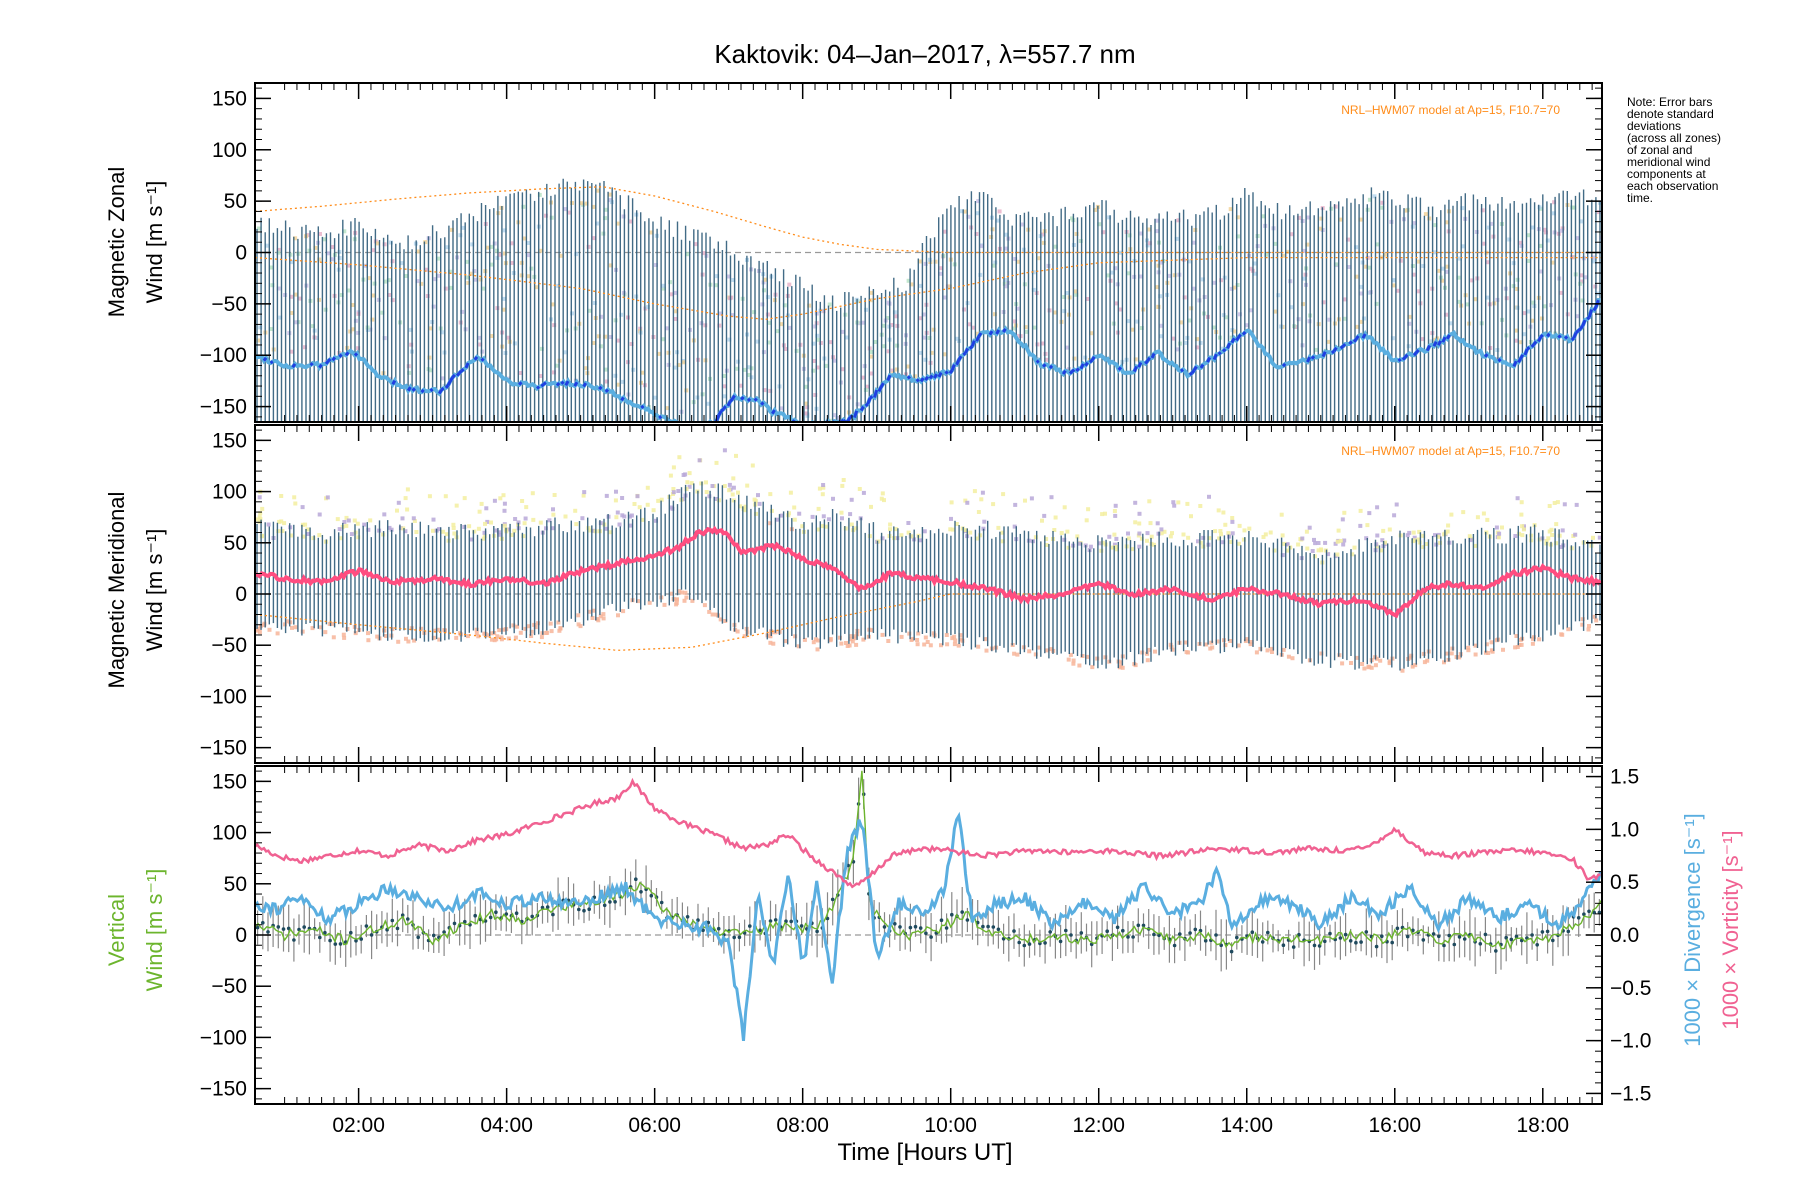  I want to click on x-tick-label: 02:00, so click(358, 1125).